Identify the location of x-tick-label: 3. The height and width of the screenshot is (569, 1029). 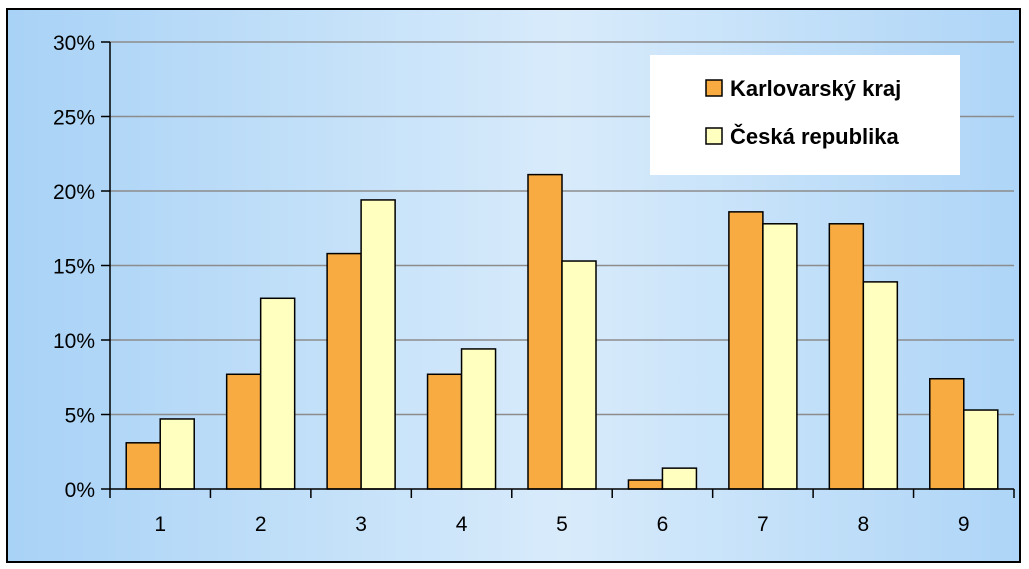
(361, 524).